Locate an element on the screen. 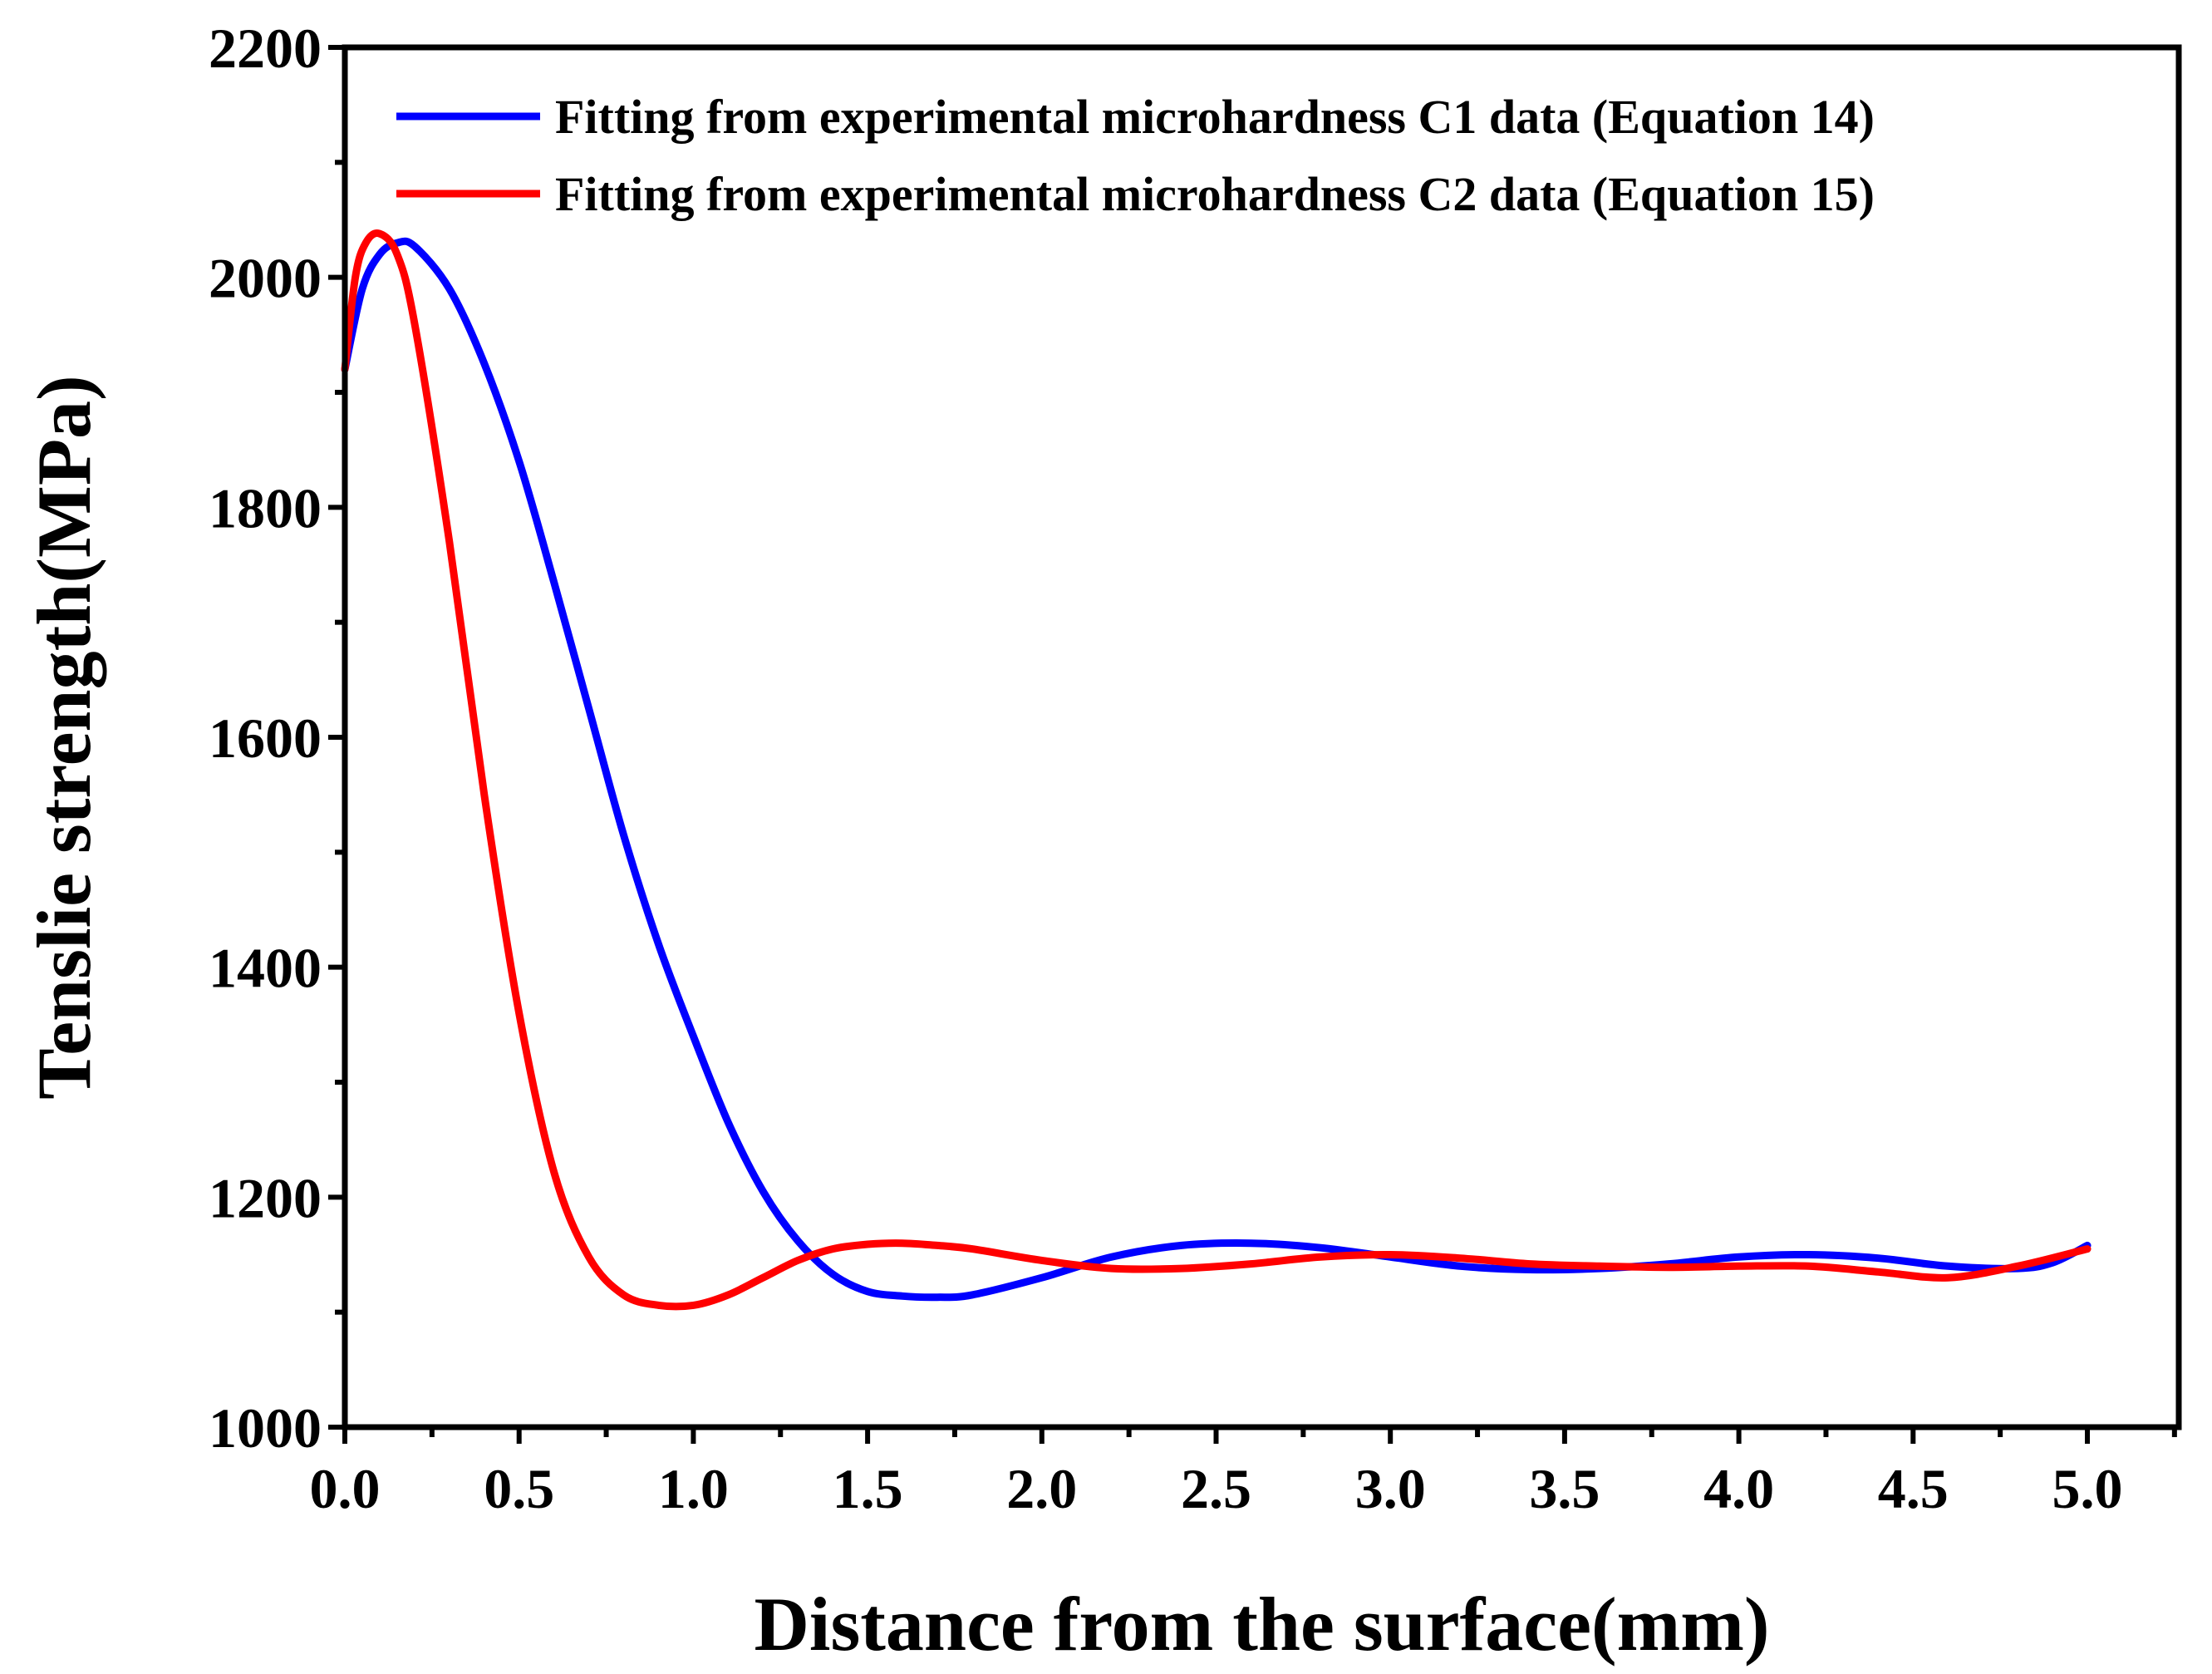 The image size is (2212, 1674). x-tick-label: 2.5 is located at coordinates (1216, 1489).